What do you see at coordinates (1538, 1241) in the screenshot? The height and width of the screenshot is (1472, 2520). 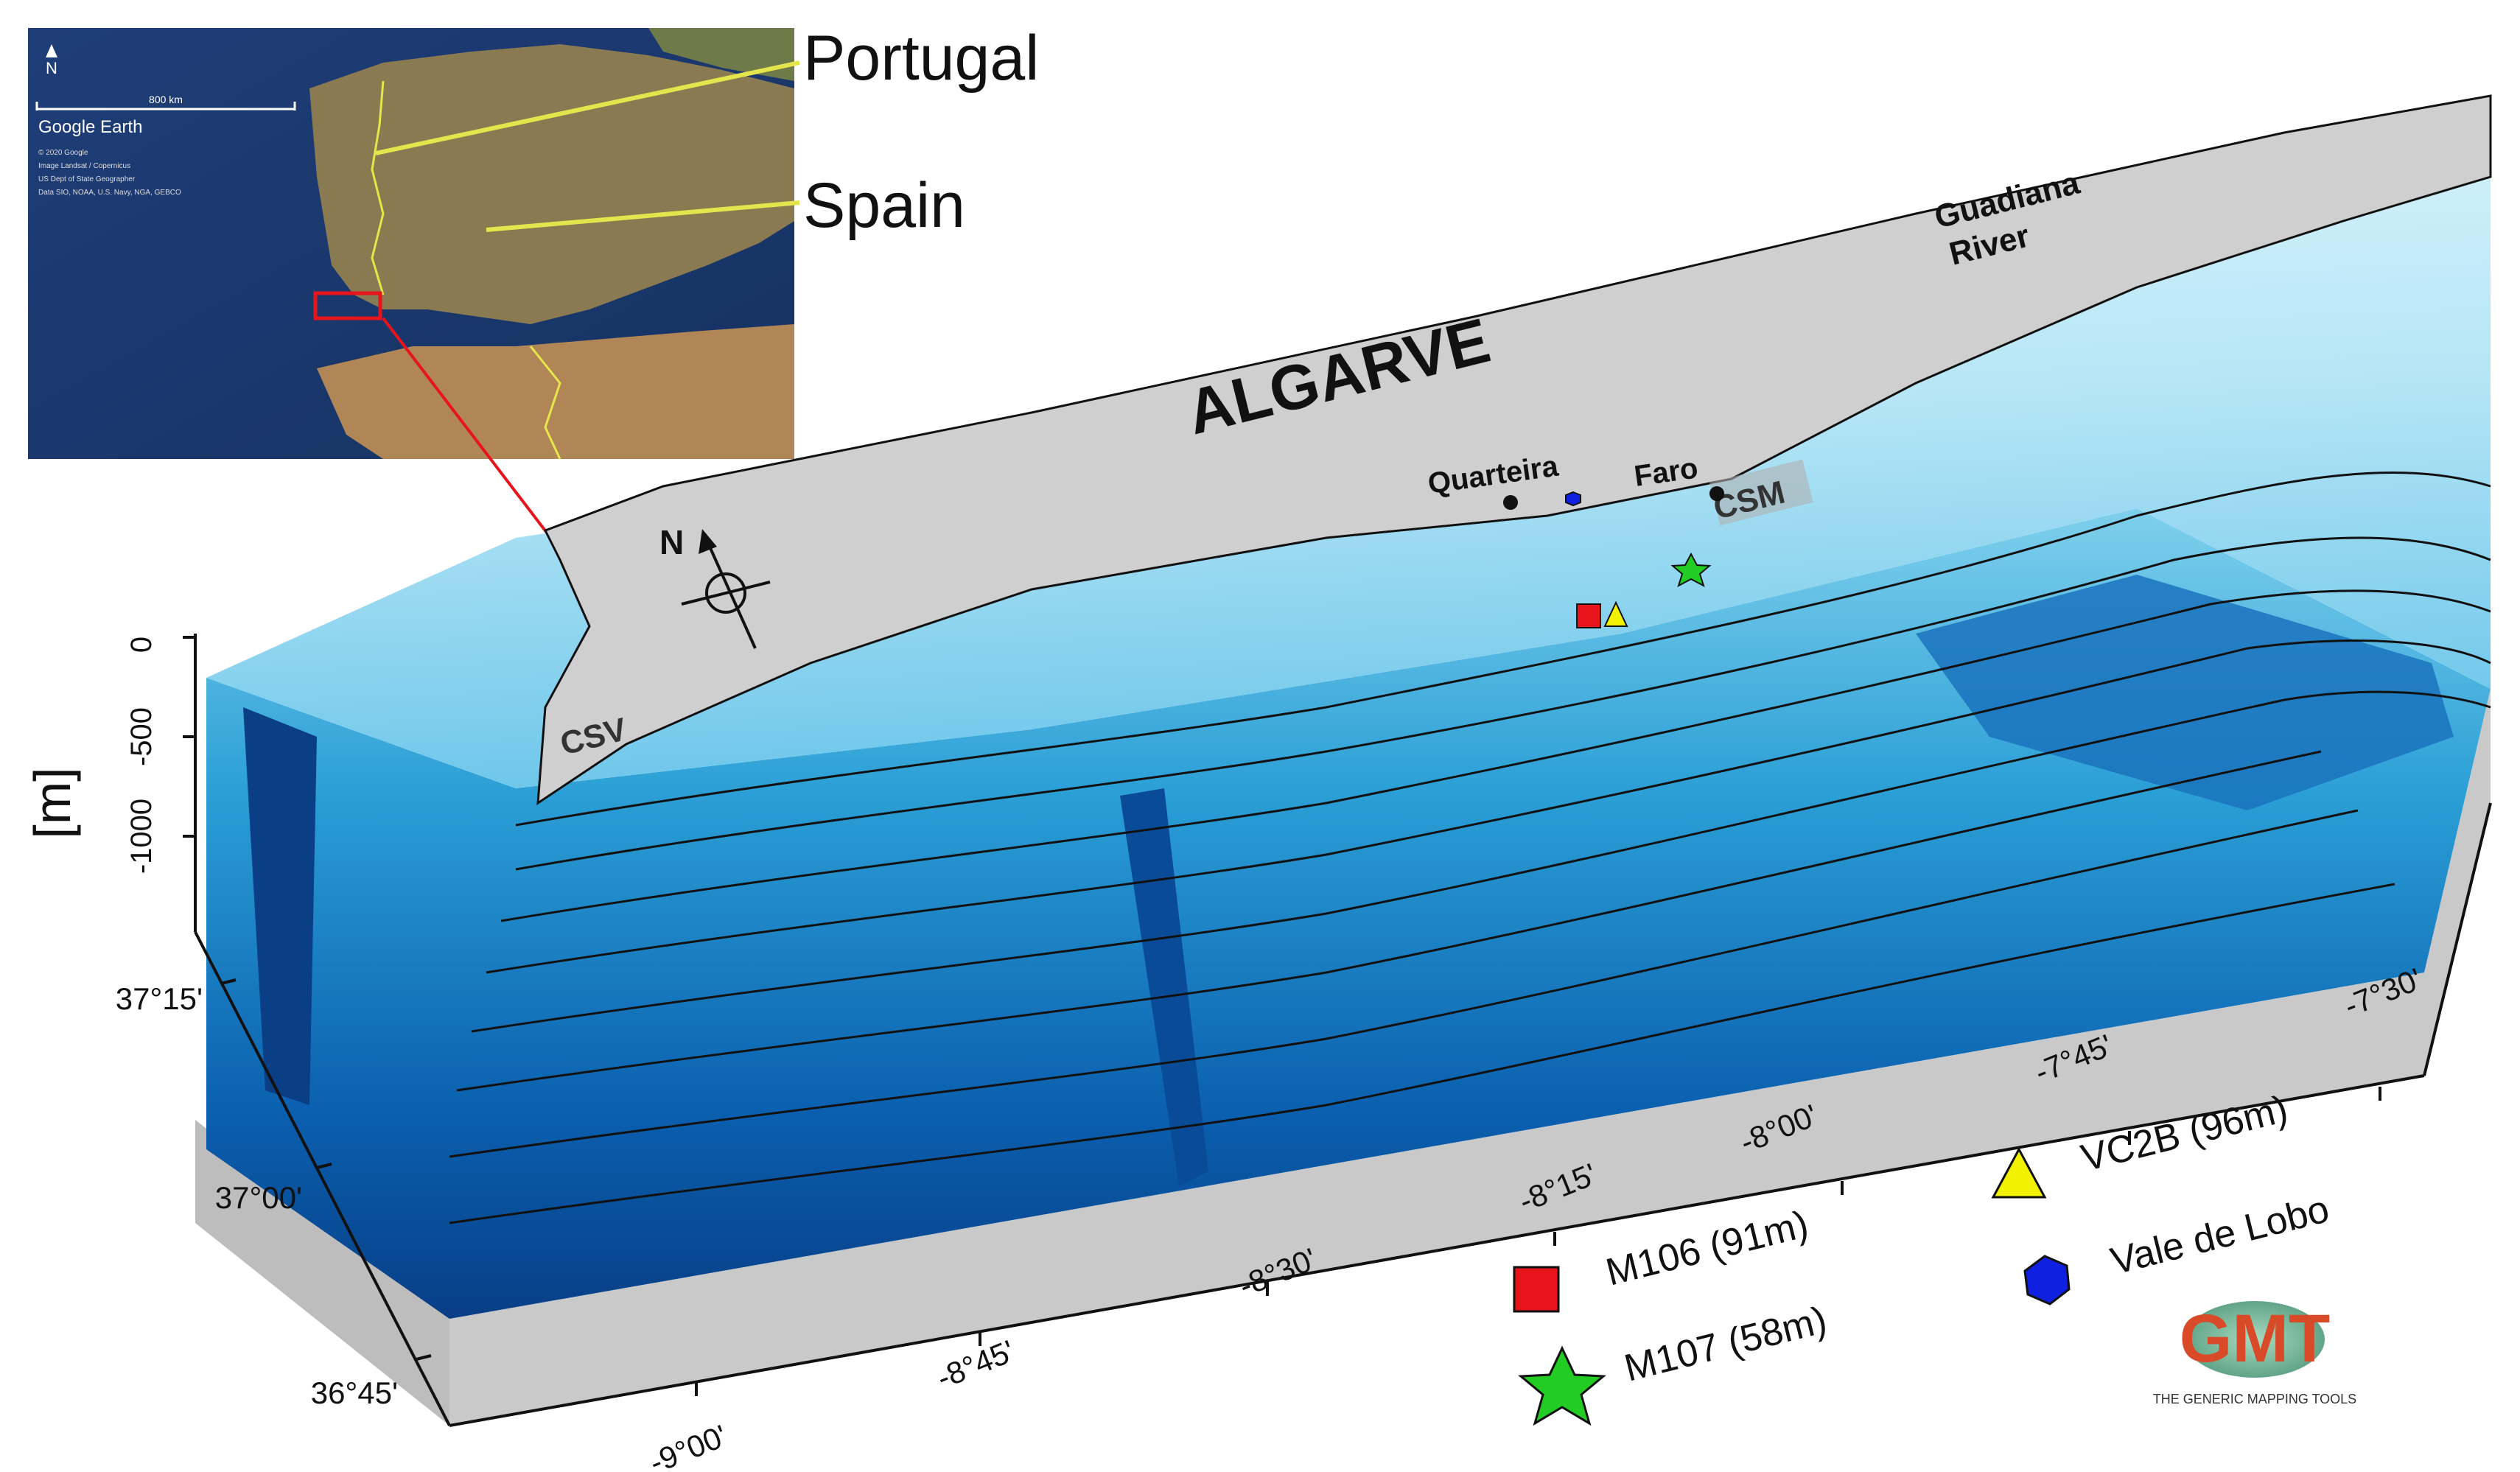 I see `lon-ticks` at bounding box center [1538, 1241].